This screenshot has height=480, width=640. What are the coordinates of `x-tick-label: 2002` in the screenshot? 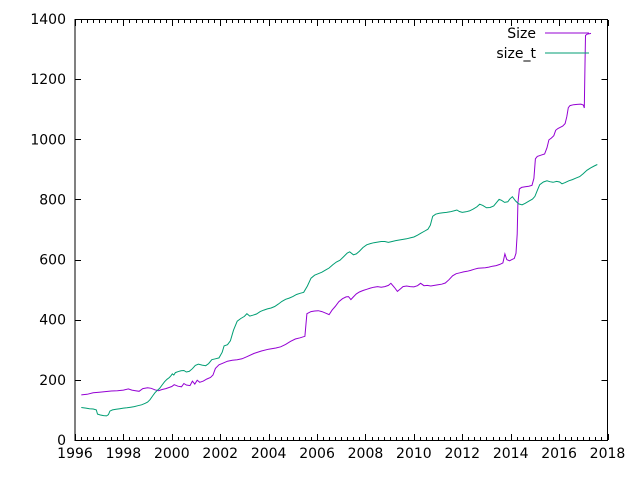 It's located at (220, 454).